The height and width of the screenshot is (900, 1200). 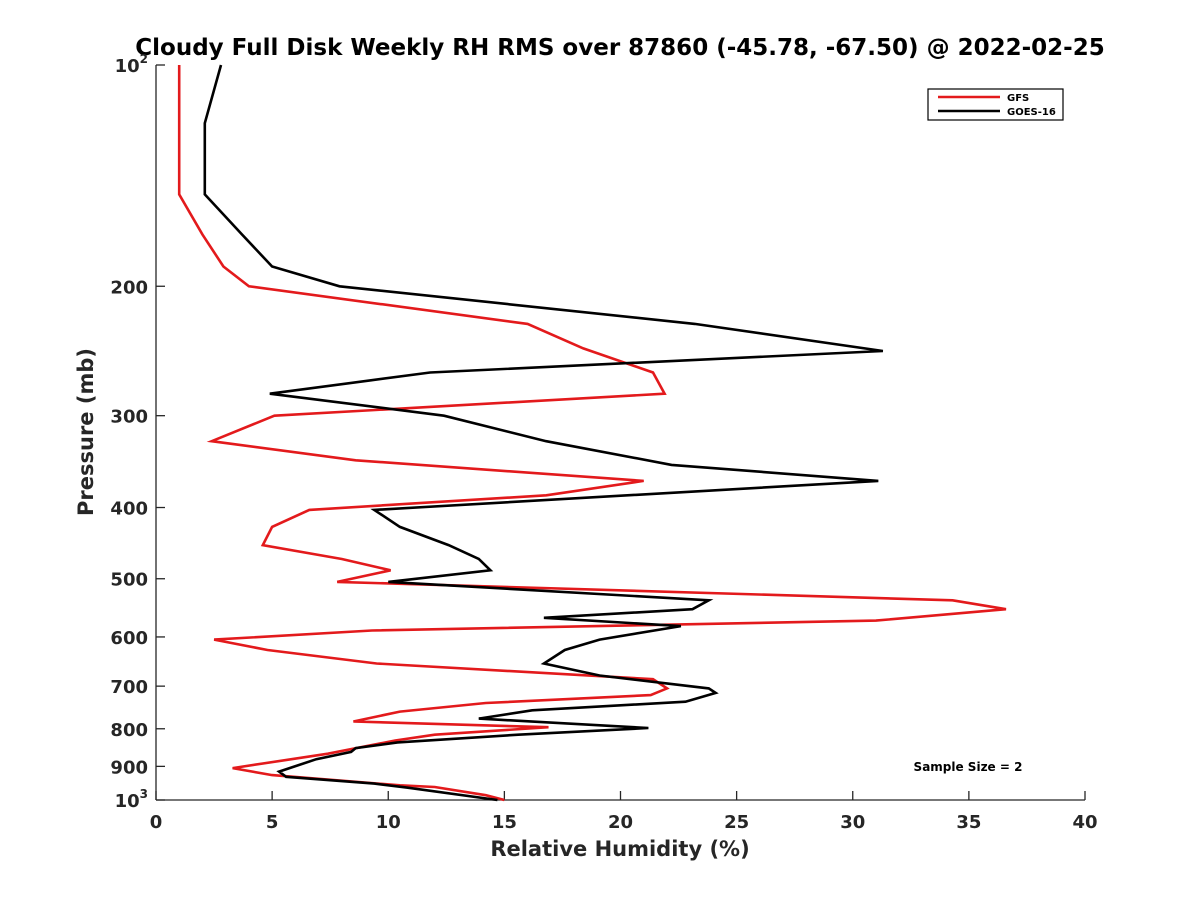 I want to click on y-axis-ticks: 10² 200 300 400 500 600 700 800 900 10³, so click(x=137, y=432).